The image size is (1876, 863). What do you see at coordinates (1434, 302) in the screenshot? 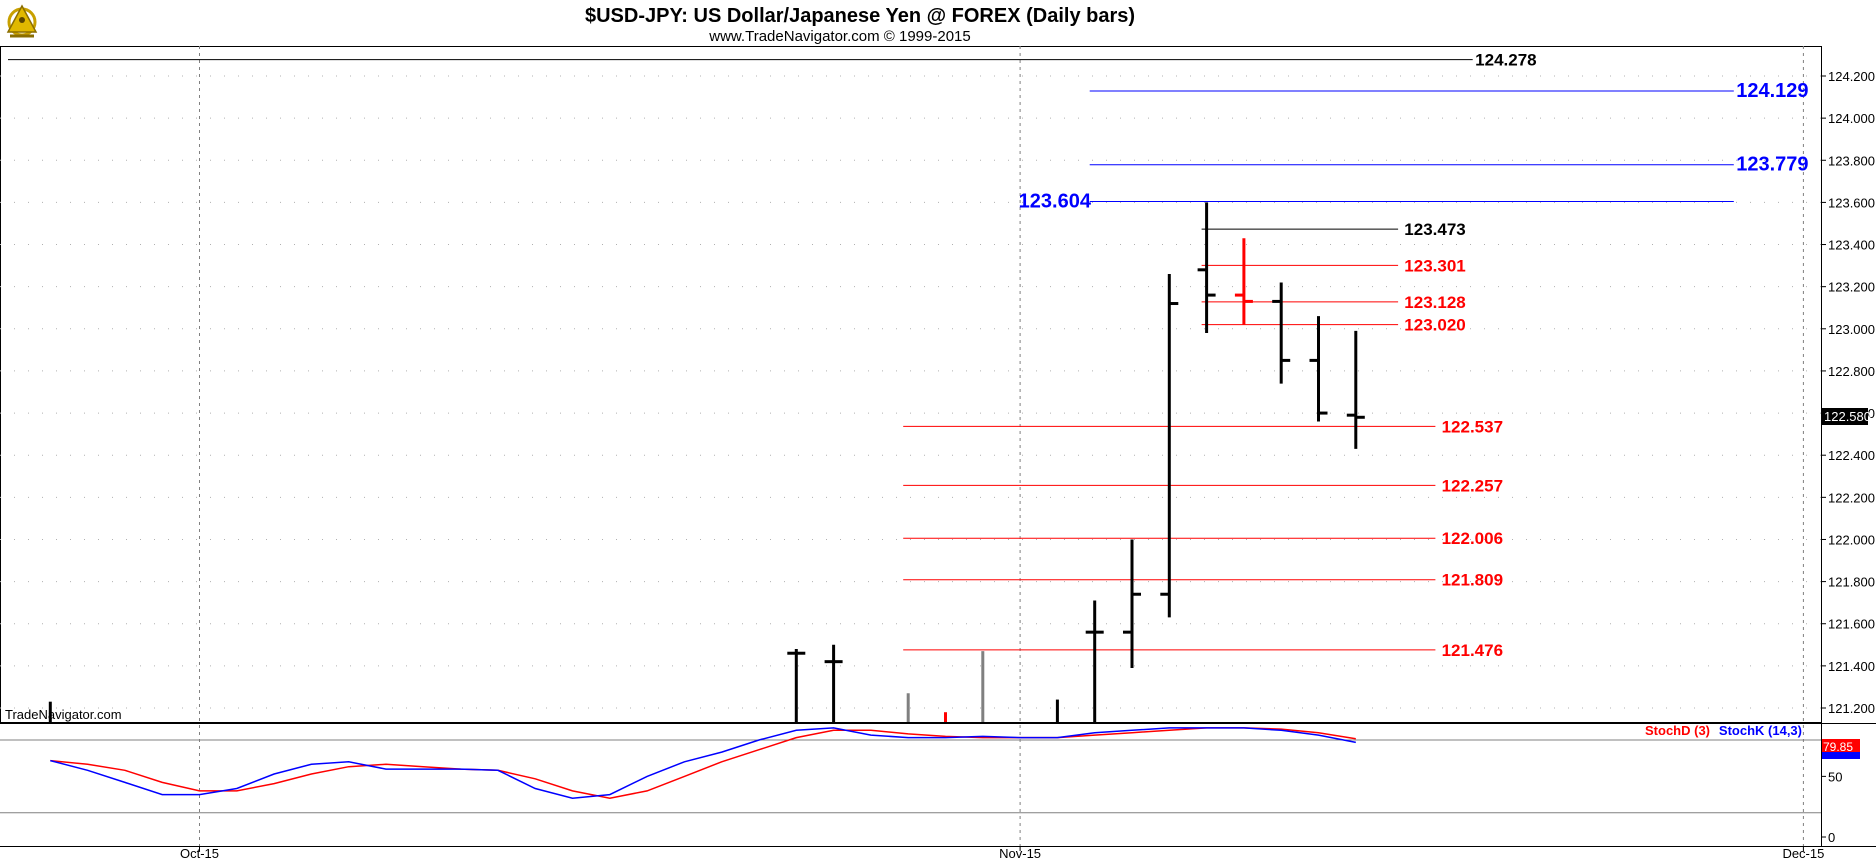
I see `level-label: 123.128` at bounding box center [1434, 302].